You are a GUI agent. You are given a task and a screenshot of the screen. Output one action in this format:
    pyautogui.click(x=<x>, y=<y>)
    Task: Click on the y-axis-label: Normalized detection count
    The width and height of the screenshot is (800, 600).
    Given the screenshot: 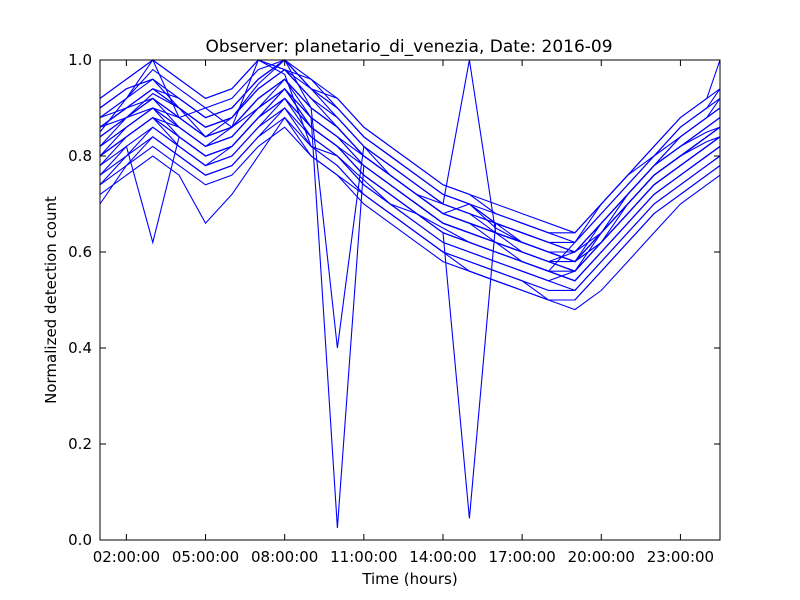 What is the action you would take?
    pyautogui.click(x=51, y=300)
    